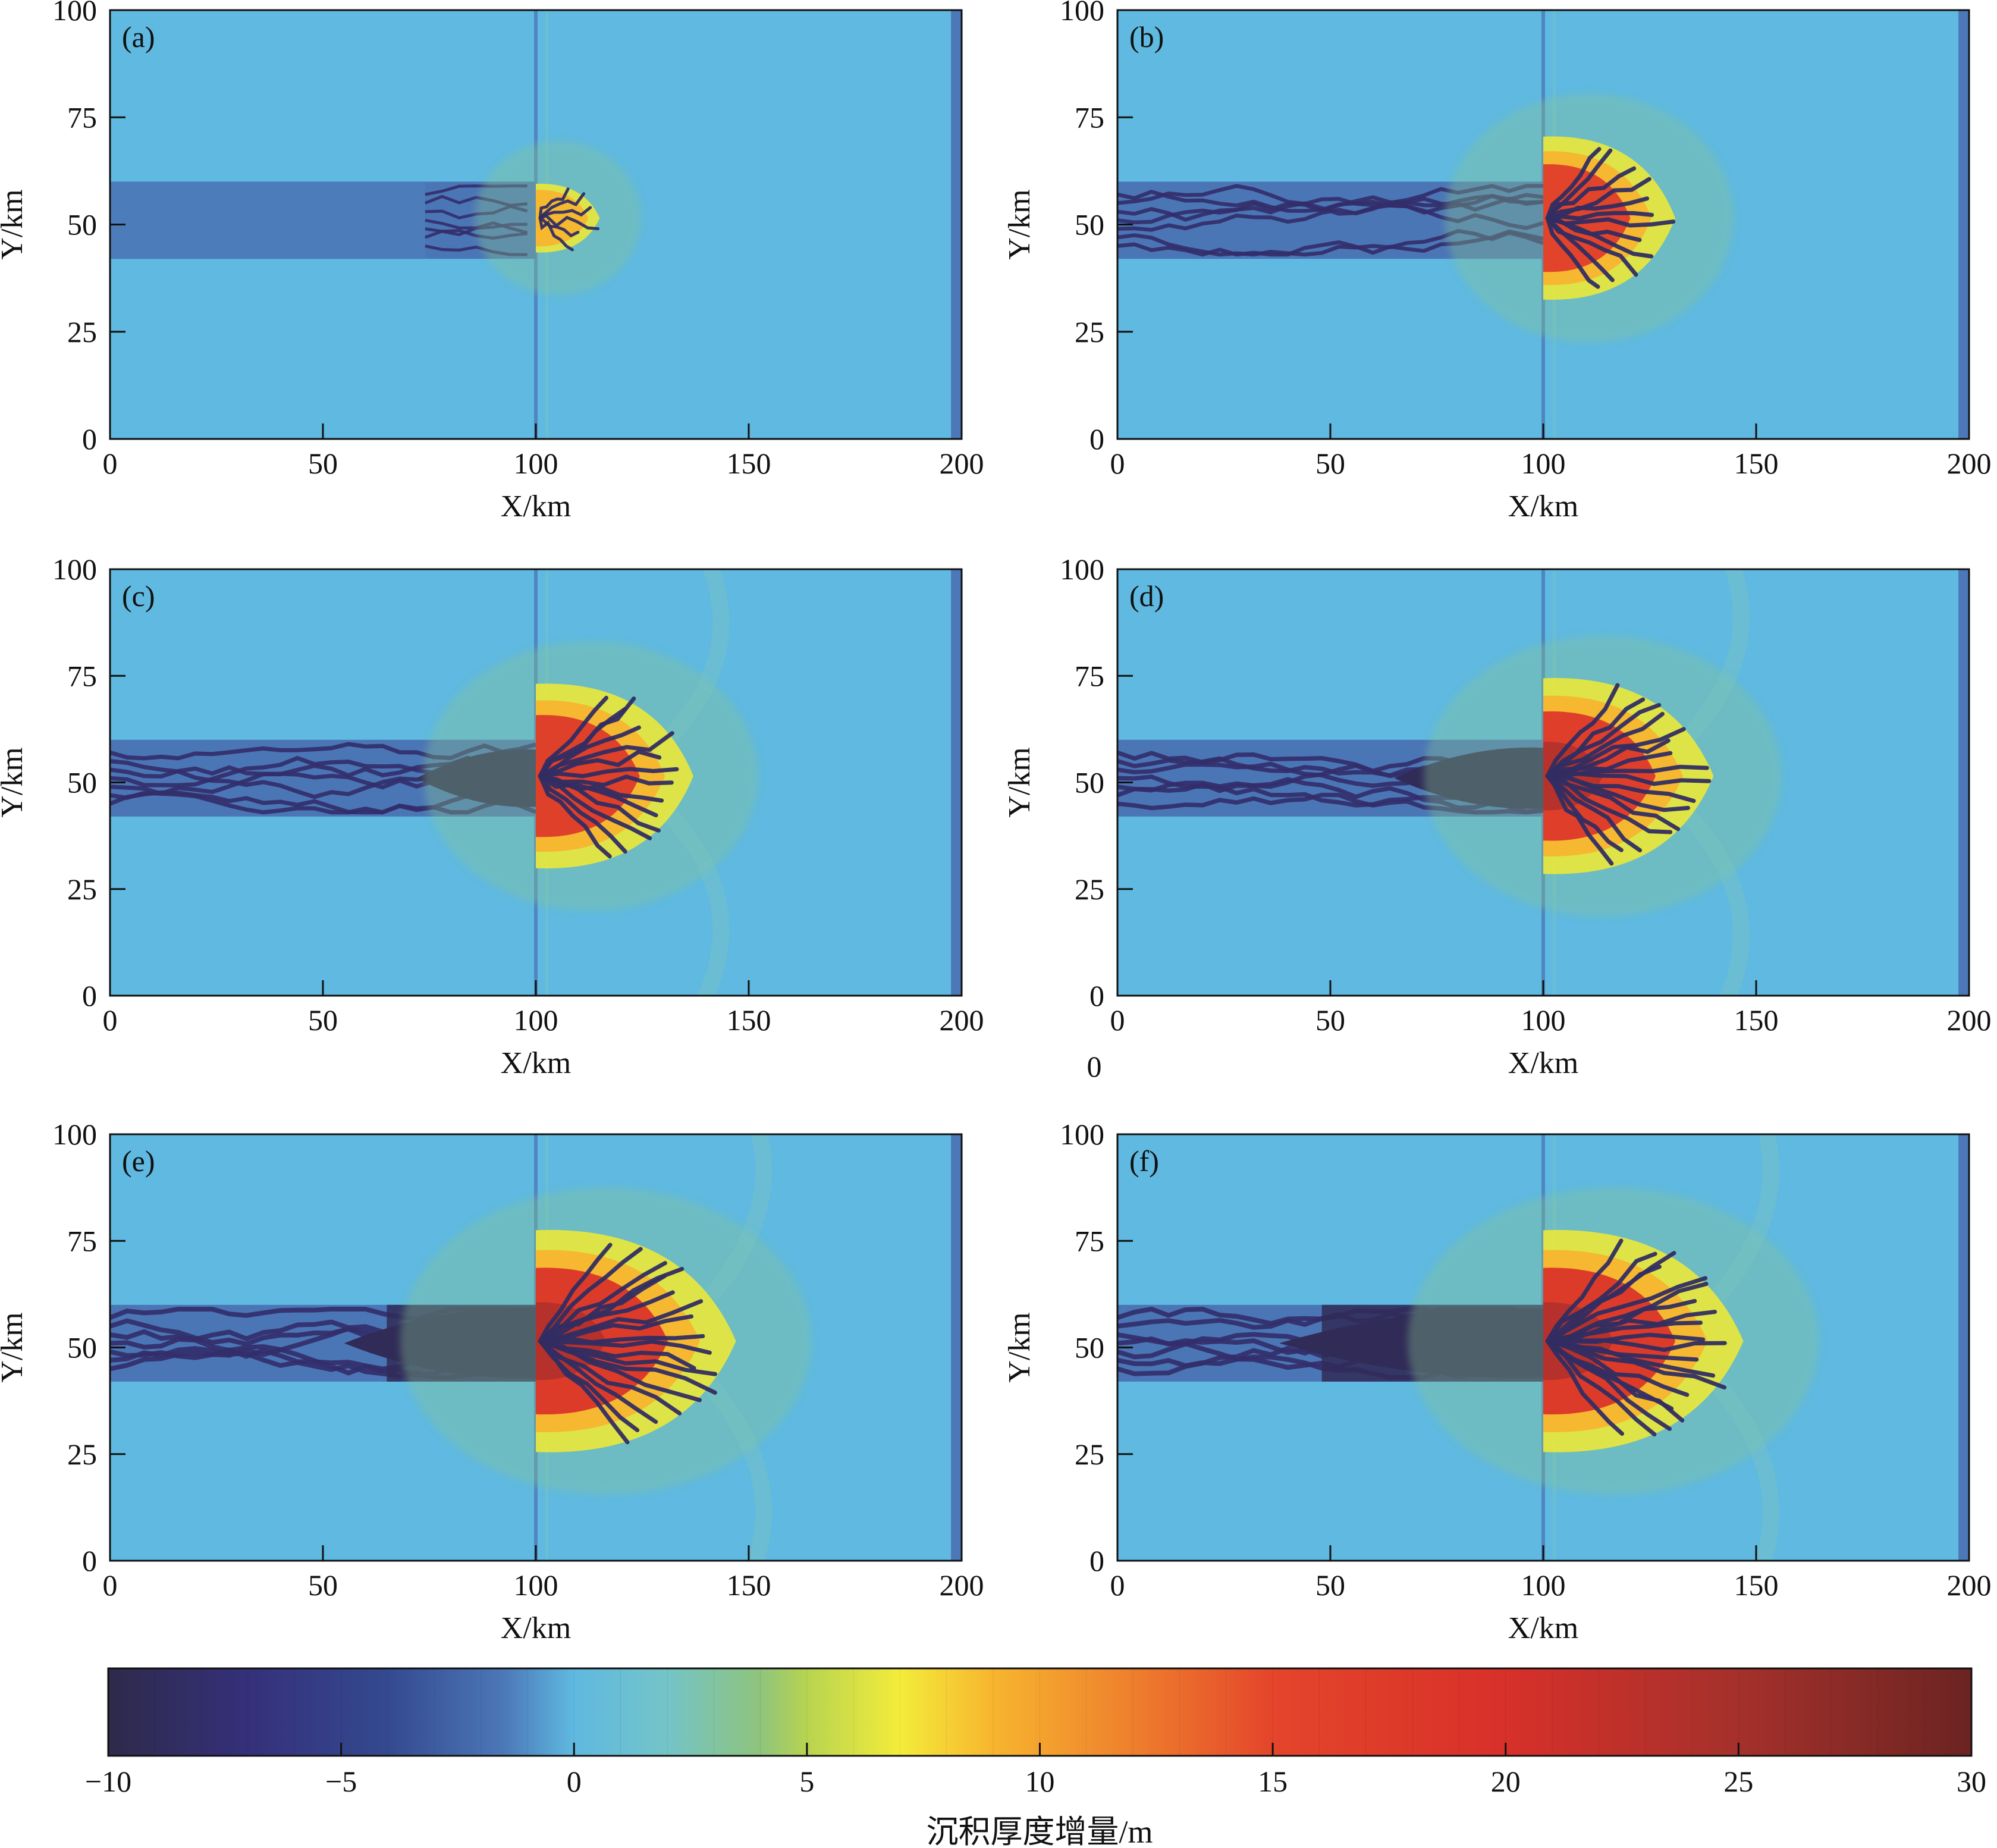 Image resolution: width=1997 pixels, height=1848 pixels. What do you see at coordinates (108, 1781) in the screenshot?
I see `colorbar-tick-label: −10` at bounding box center [108, 1781].